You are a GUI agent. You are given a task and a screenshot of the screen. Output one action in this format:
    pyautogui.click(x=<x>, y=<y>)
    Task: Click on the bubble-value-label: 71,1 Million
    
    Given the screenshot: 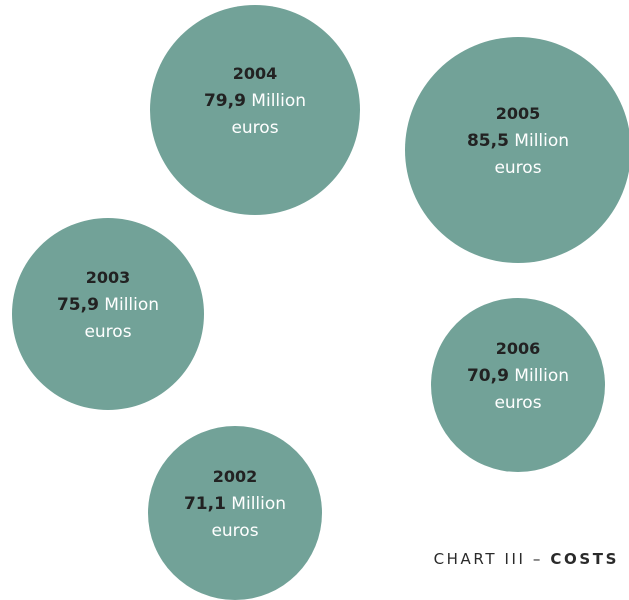 What is the action you would take?
    pyautogui.click(x=235, y=504)
    